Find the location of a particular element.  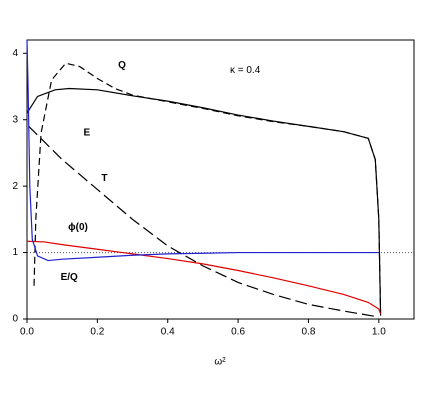

series-label: E is located at coordinates (86, 133).